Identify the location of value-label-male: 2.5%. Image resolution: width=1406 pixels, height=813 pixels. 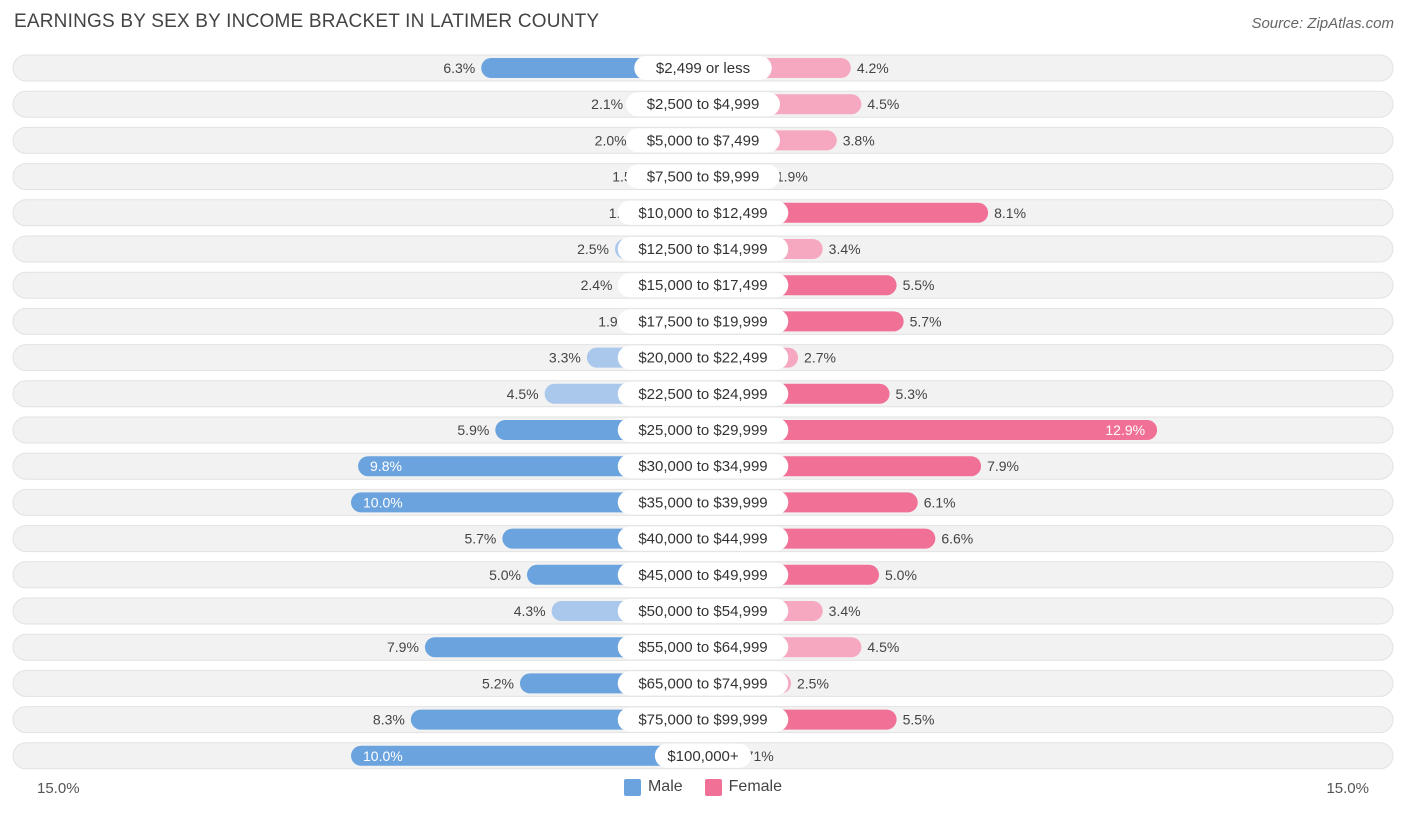
(593, 249).